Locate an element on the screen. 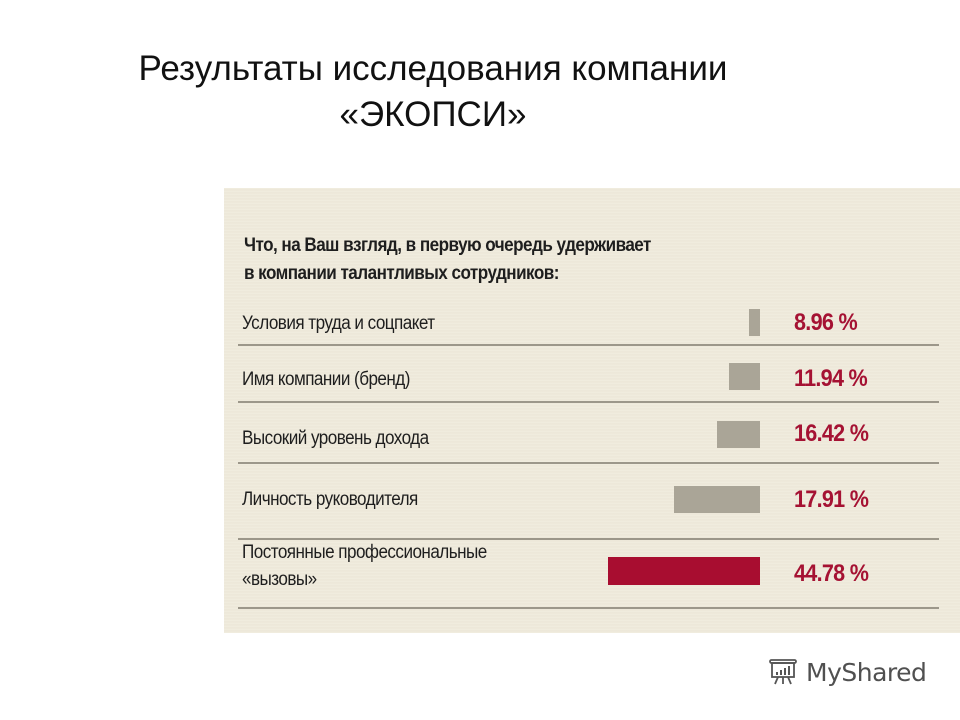 Image resolution: width=960 pixels, height=720 pixels. question-line-2: в компании талантливых сотрудников: is located at coordinates (401, 273).